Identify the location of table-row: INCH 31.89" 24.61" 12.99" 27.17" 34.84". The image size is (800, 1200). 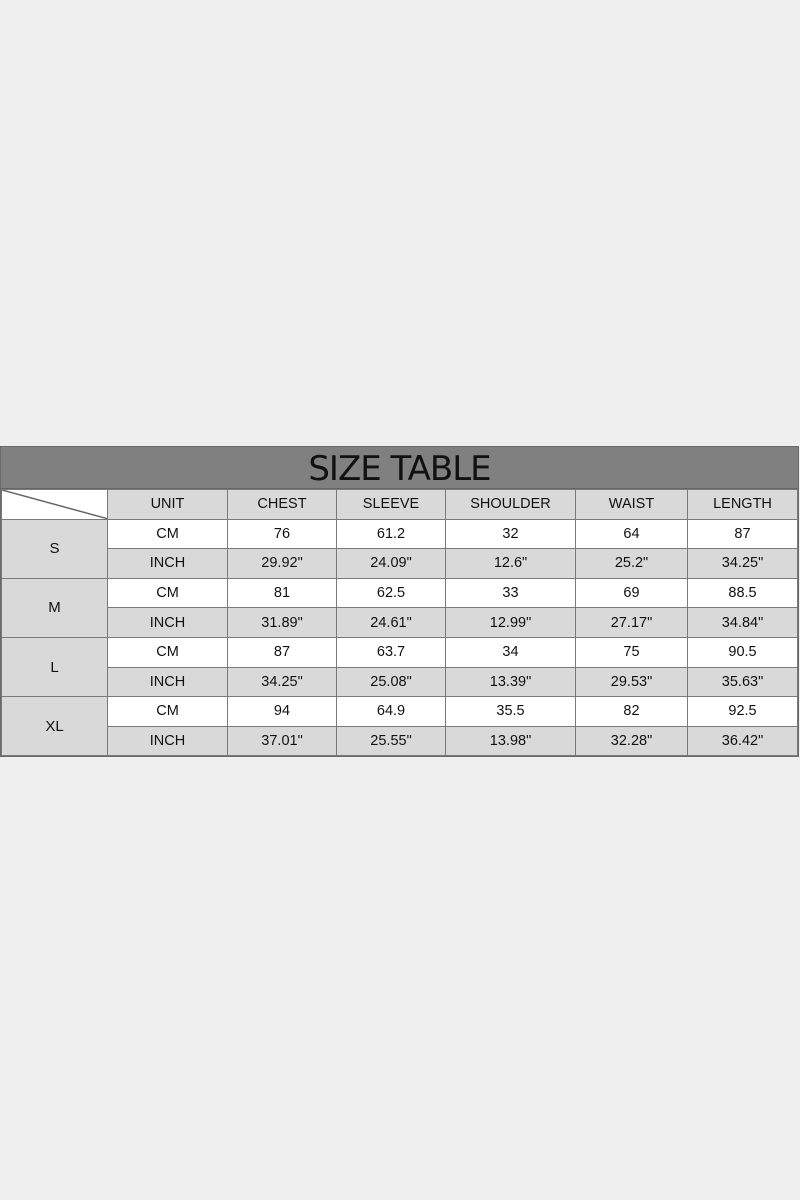
(400, 622).